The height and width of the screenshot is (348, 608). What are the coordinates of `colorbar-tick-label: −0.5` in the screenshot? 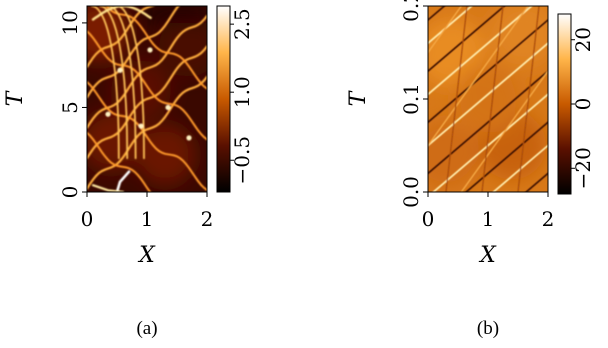 It's located at (242, 160).